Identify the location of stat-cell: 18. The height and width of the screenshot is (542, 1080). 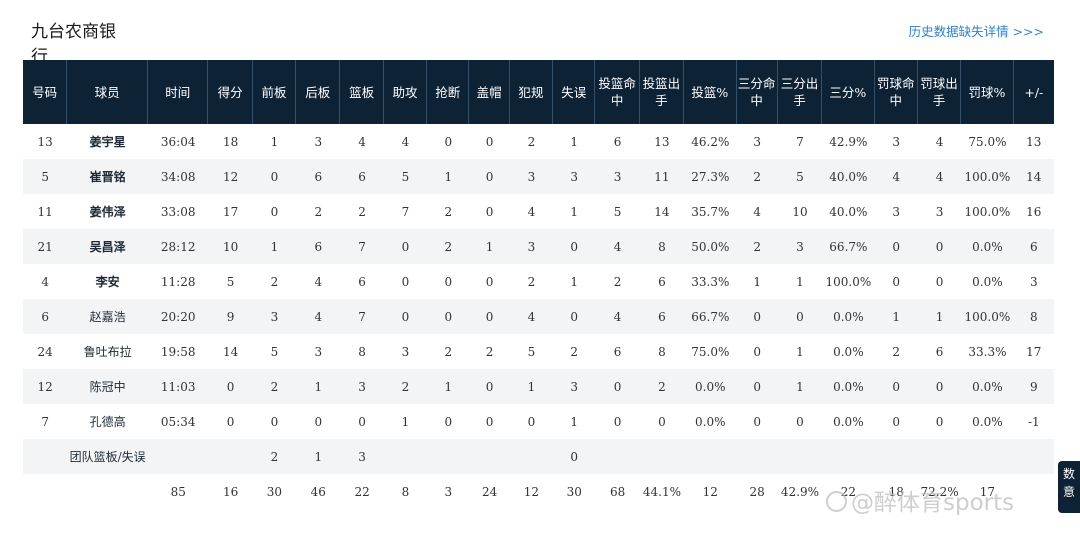
(230, 141).